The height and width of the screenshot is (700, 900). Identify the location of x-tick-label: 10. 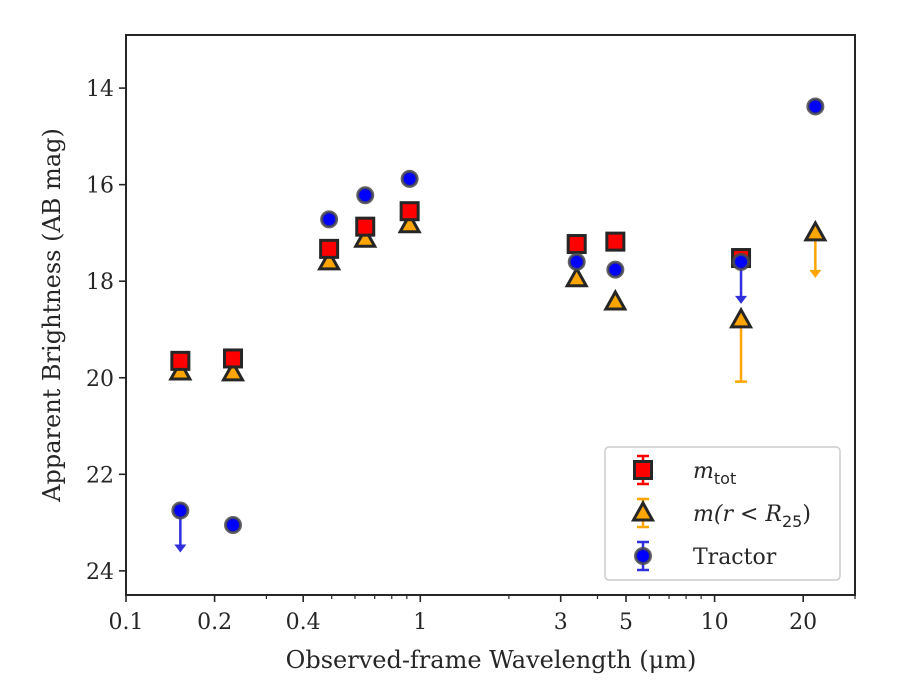
(715, 622).